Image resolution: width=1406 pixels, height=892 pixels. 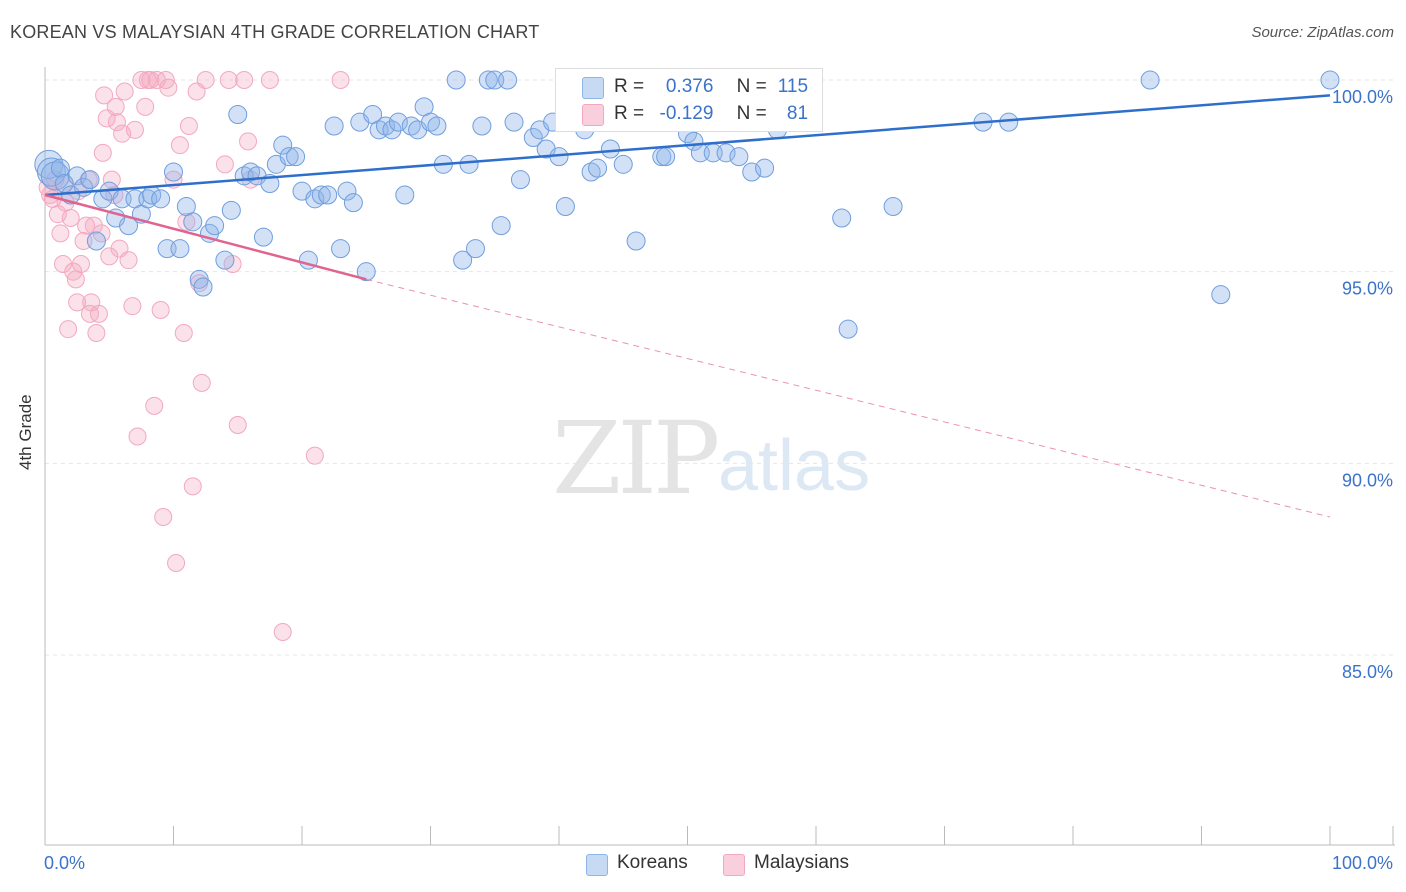 I want to click on malaysians-legend-swatch, so click(x=734, y=865).